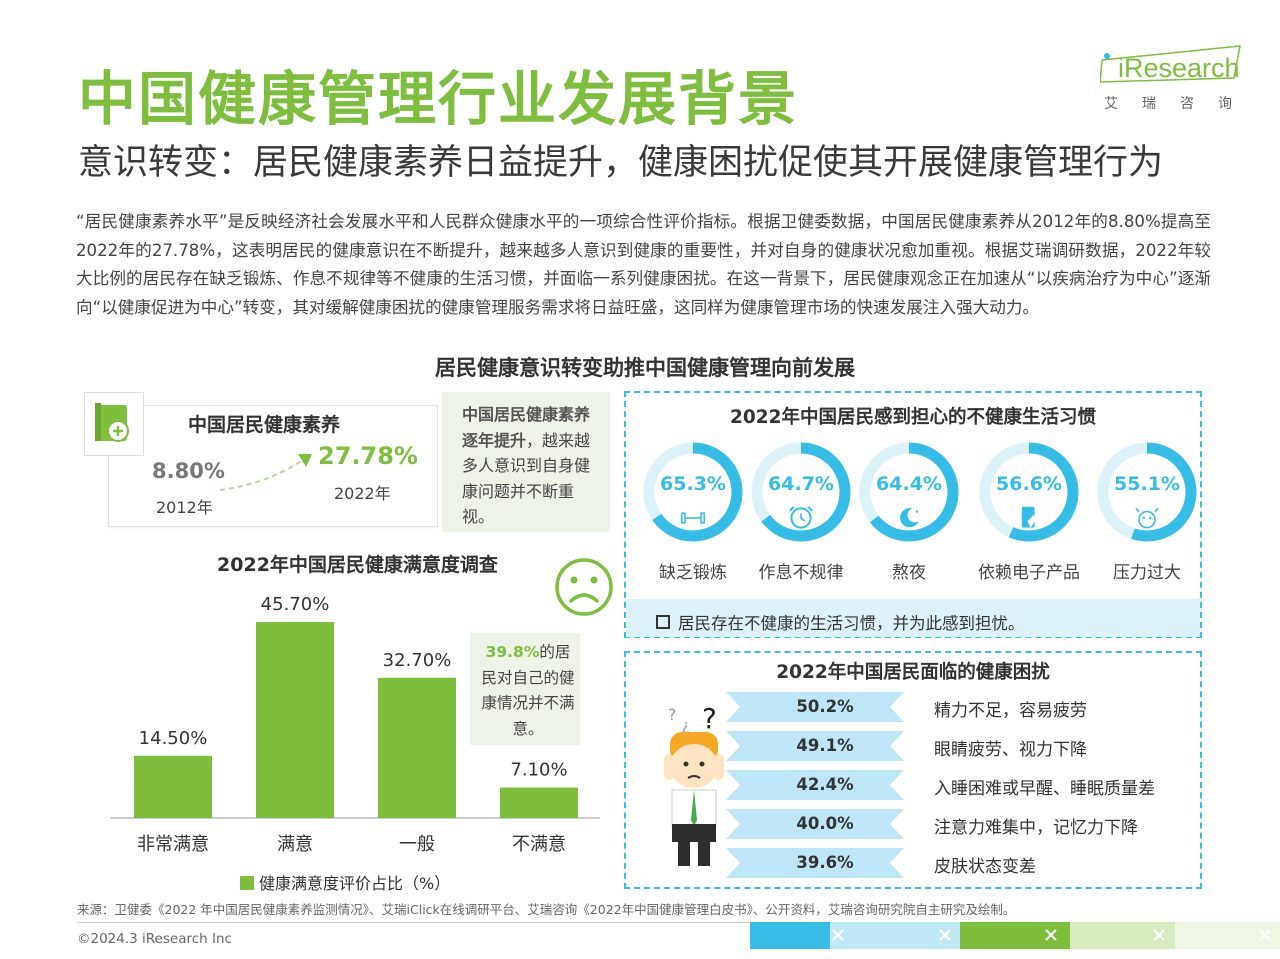 The height and width of the screenshot is (959, 1280). Describe the element at coordinates (1180, 104) in the screenshot. I see `logo-cn-text: 艾瑞咨询` at that location.